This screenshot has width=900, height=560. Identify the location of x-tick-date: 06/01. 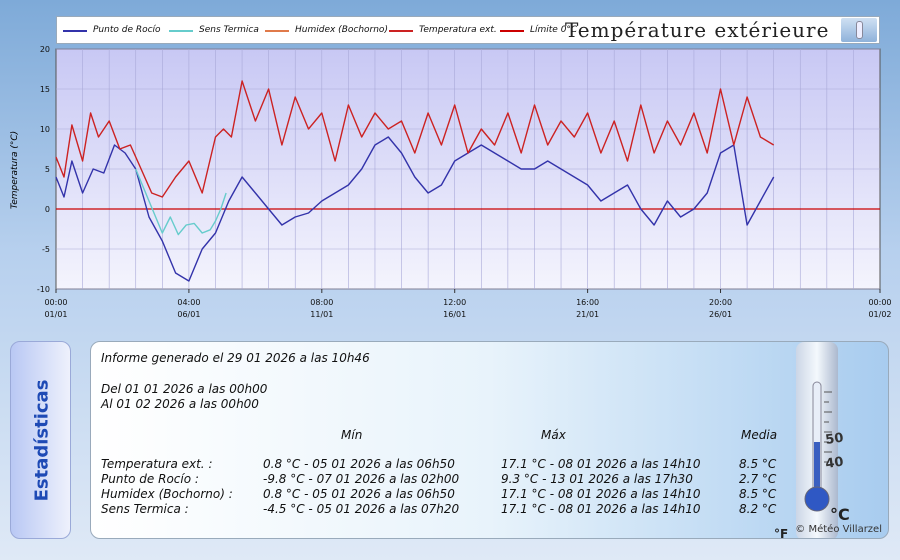
(188, 314).